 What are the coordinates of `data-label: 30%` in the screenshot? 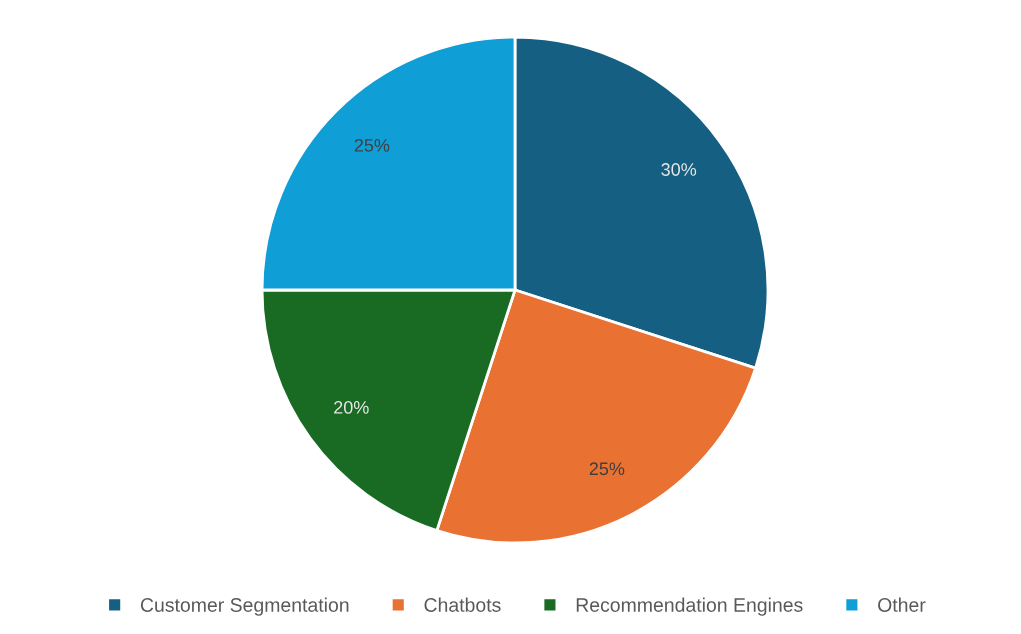 It's located at (679, 169).